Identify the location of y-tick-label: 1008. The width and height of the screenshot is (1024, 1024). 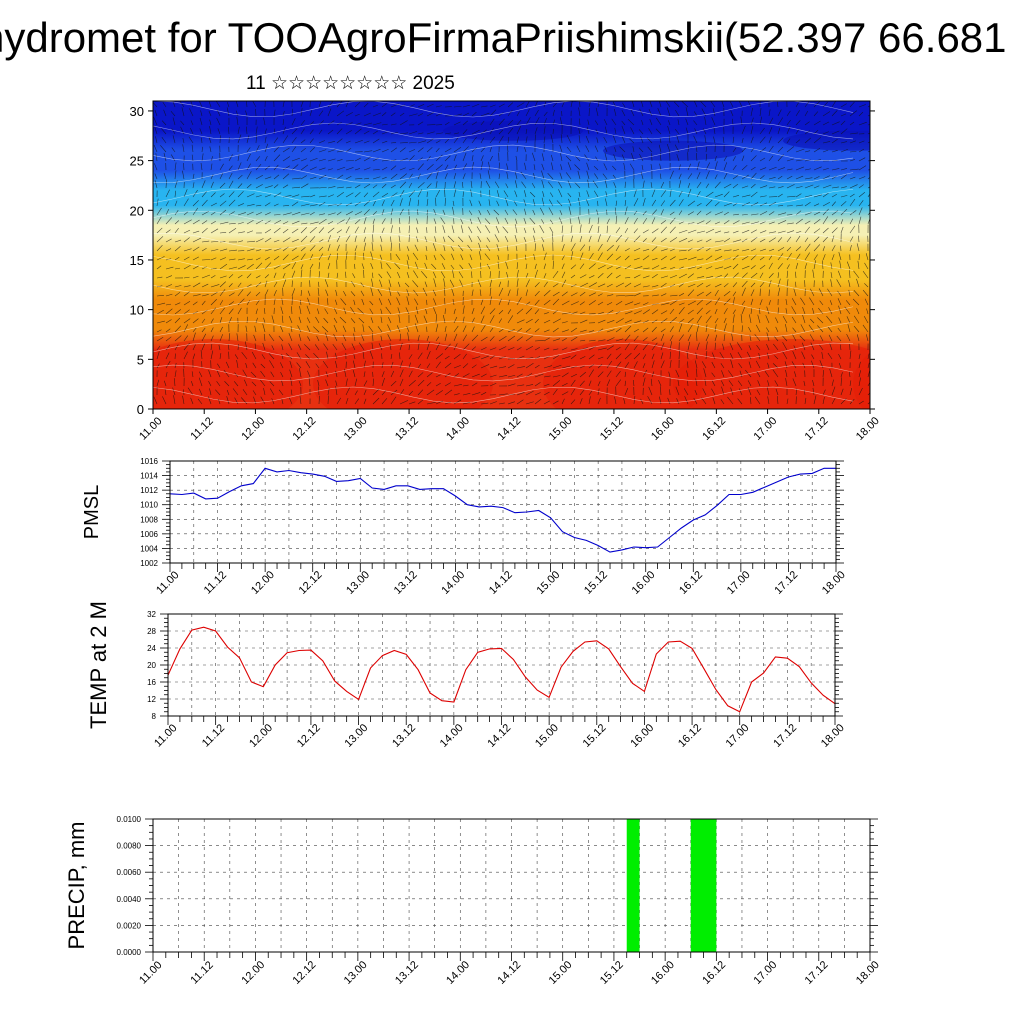
(149, 519).